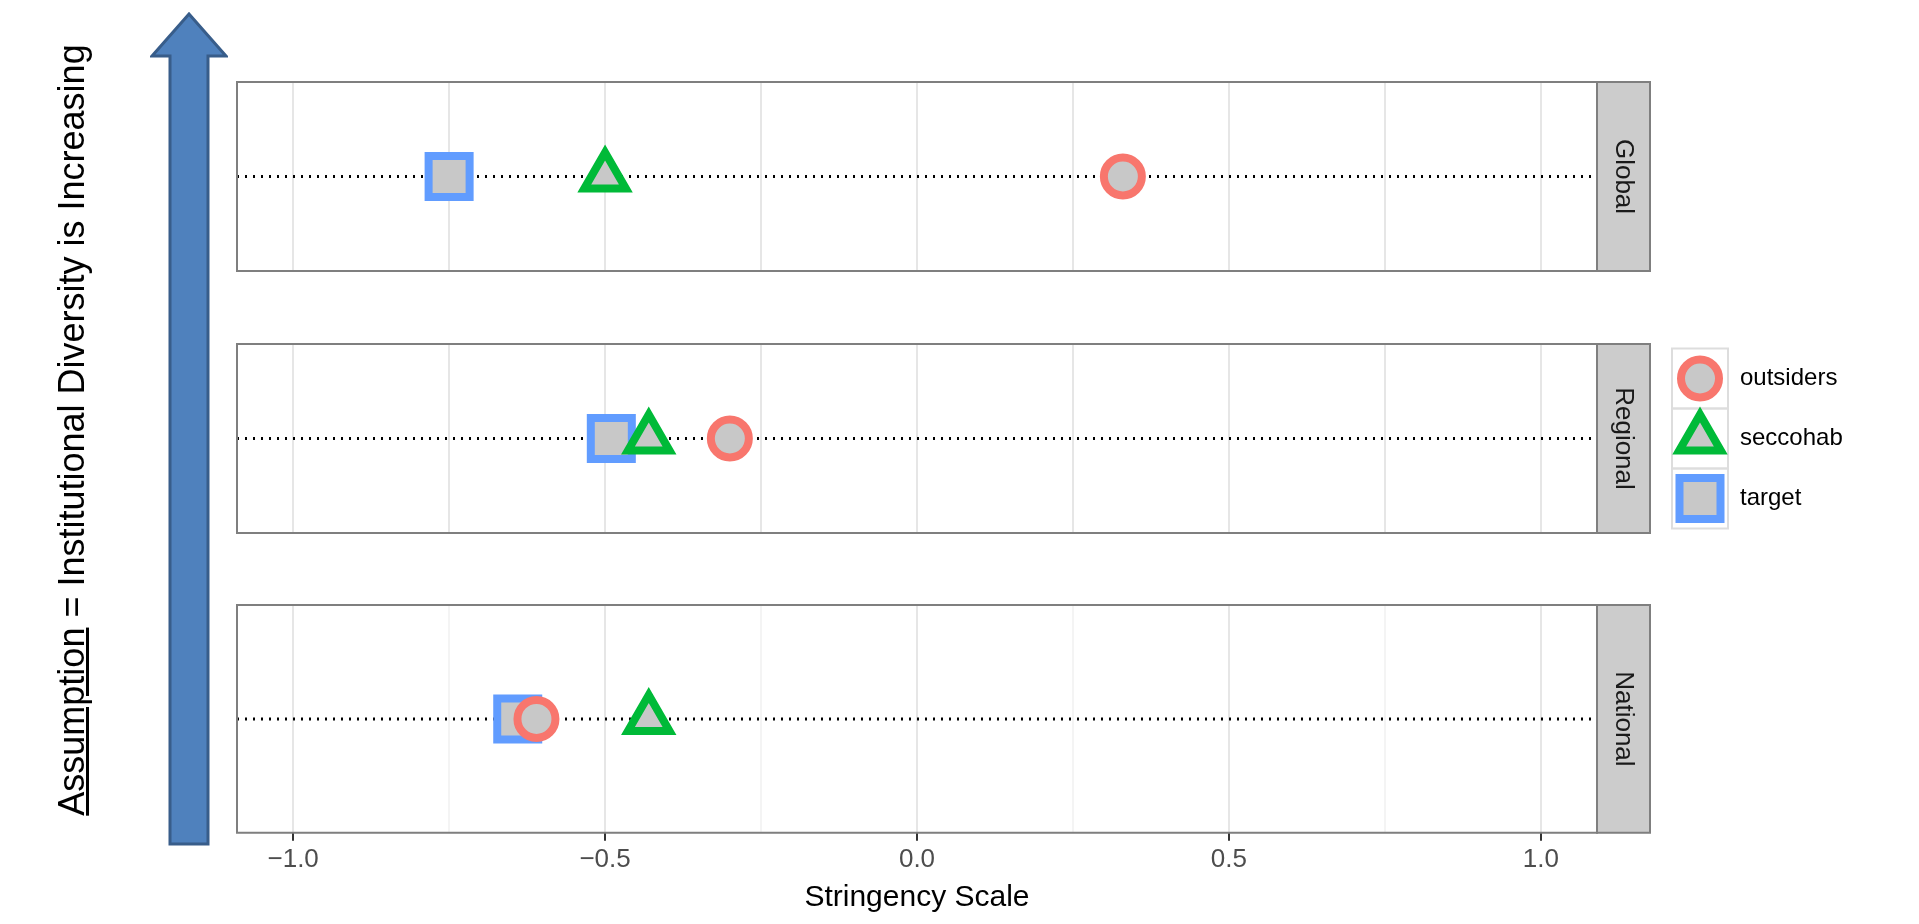 This screenshot has height=924, width=1919. What do you see at coordinates (605, 857) in the screenshot?
I see `x-tick-label: −0.5` at bounding box center [605, 857].